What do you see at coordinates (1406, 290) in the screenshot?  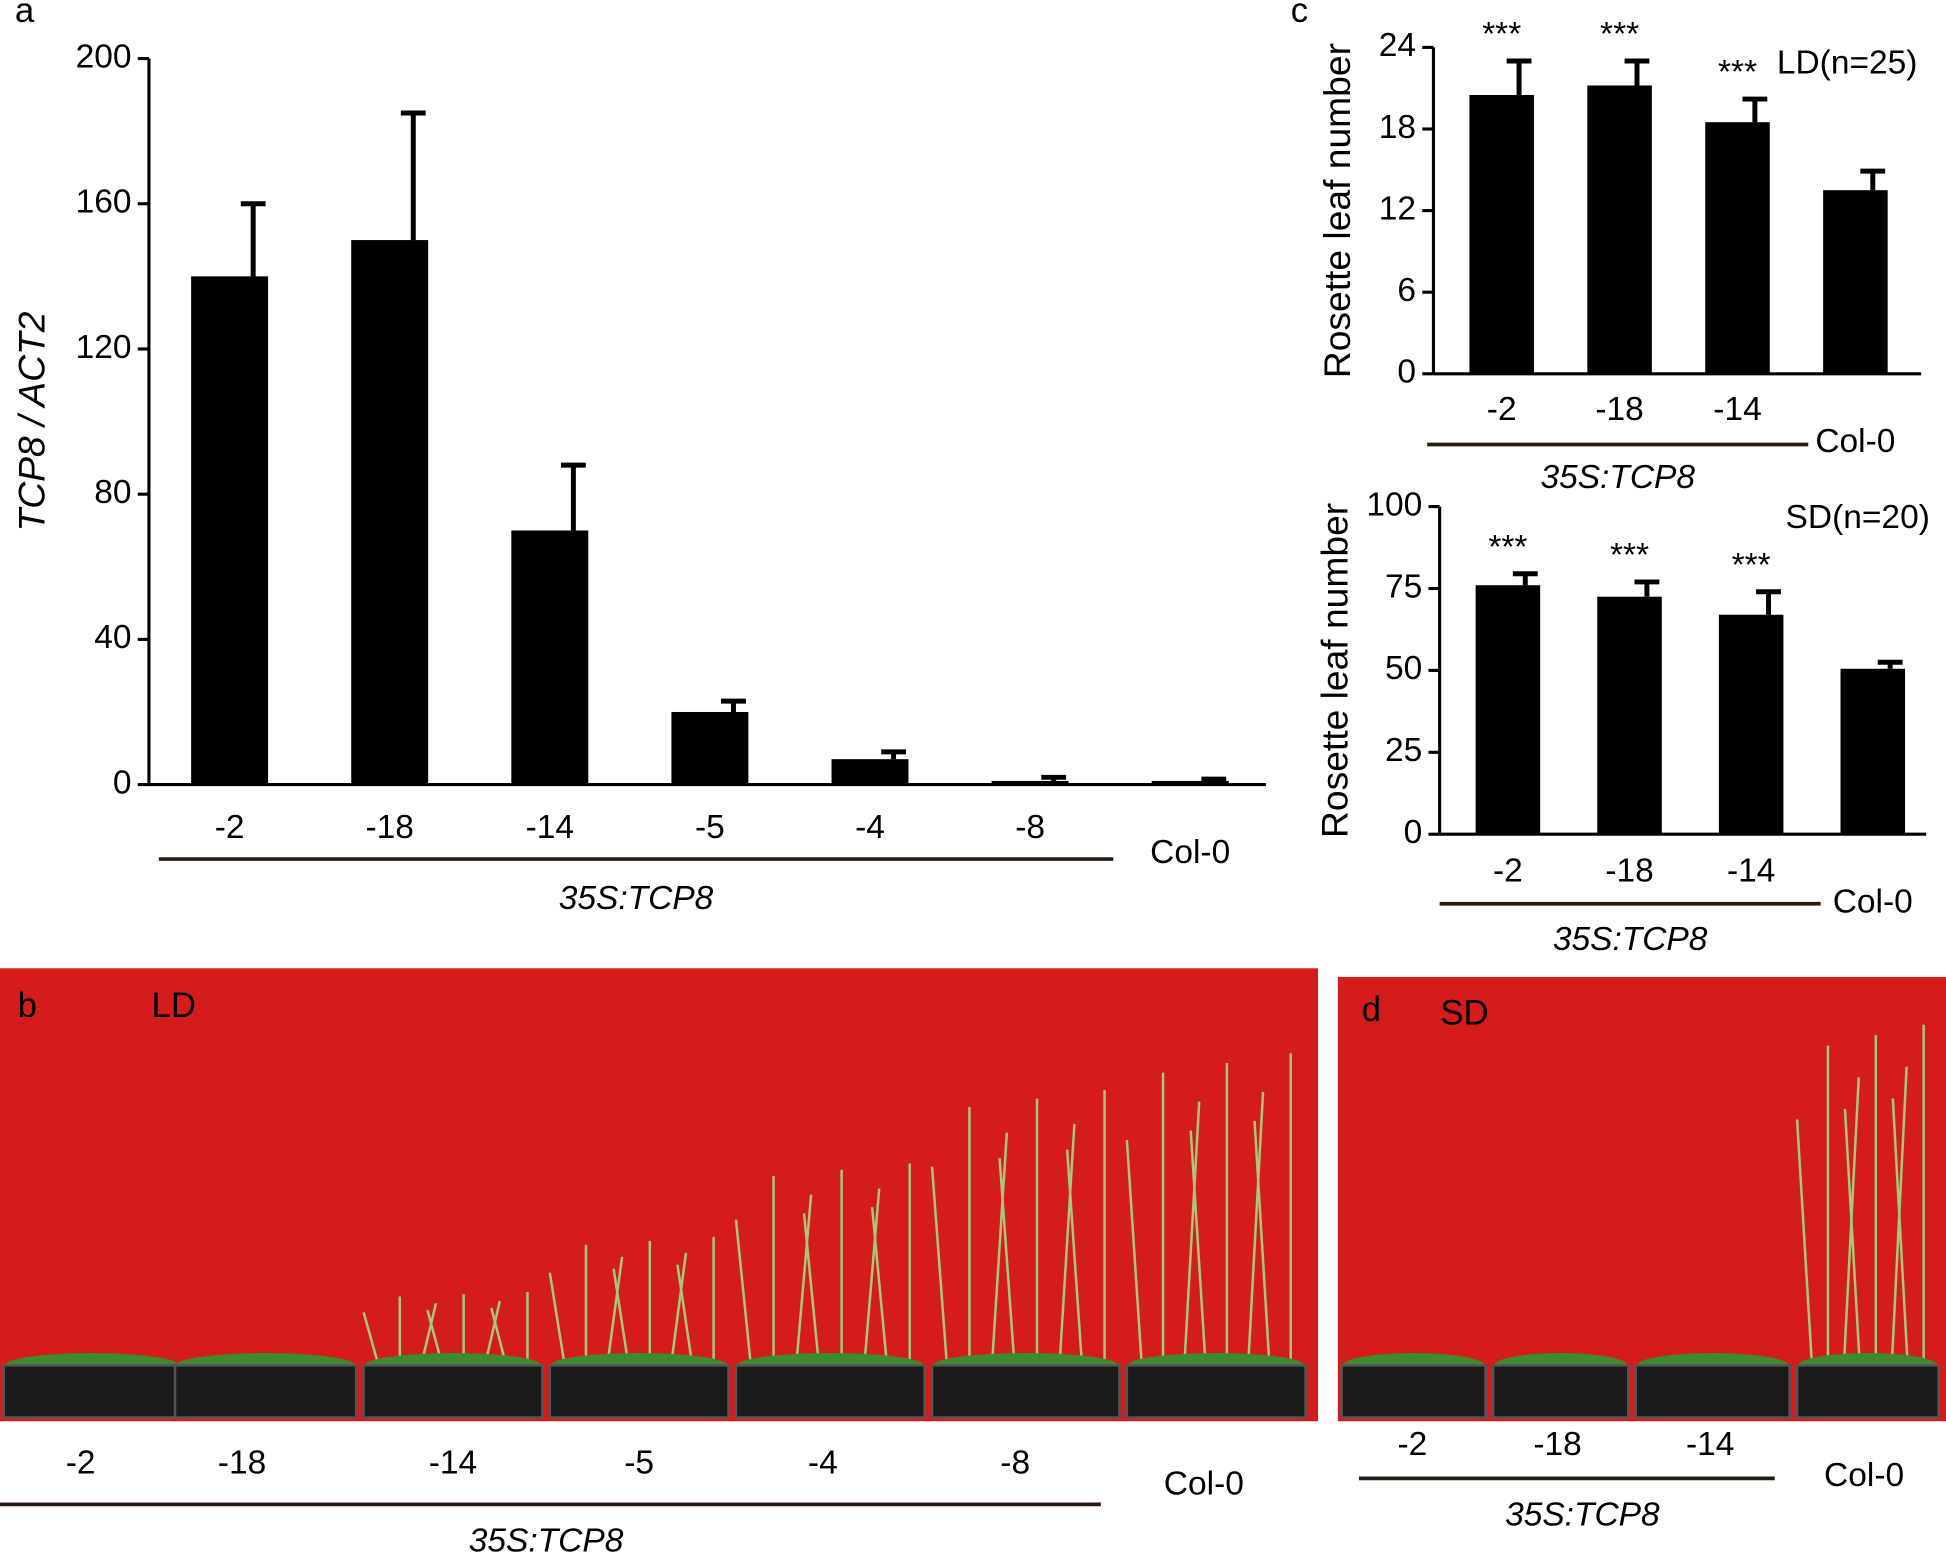 I see `y-tick-label: 6` at bounding box center [1406, 290].